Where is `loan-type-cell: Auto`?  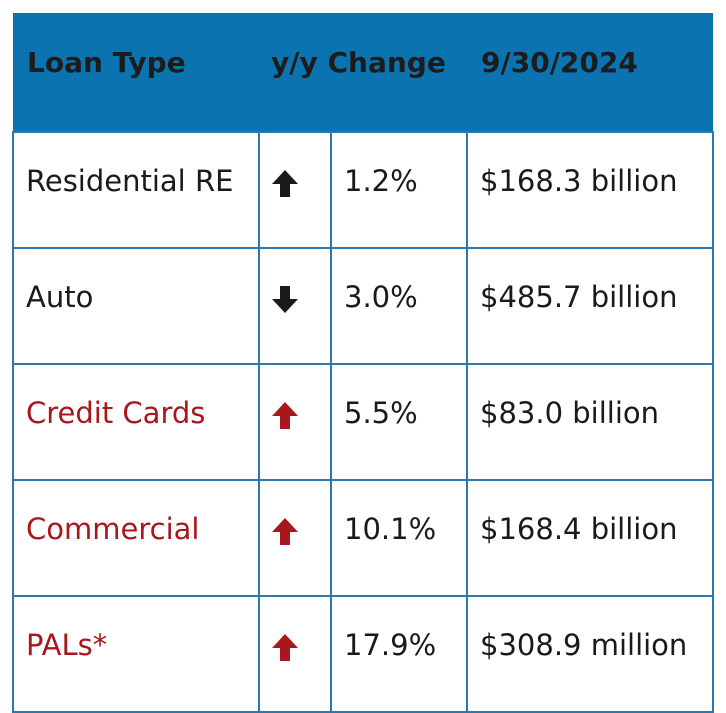 loan-type-cell: Auto is located at coordinates (136, 306).